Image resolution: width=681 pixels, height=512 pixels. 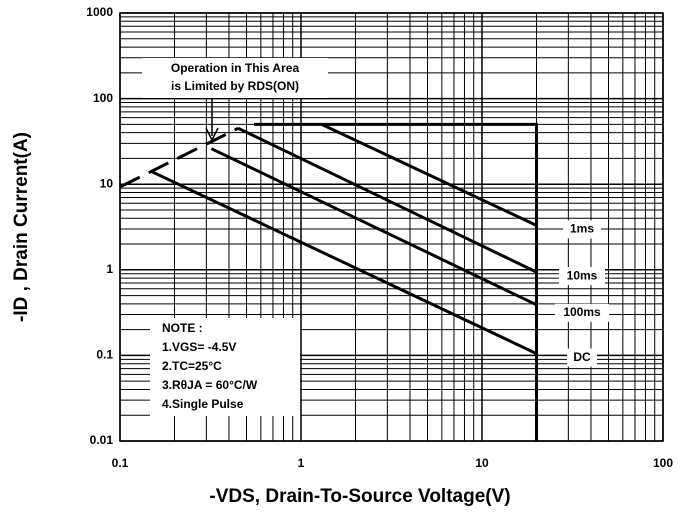 I want to click on series-label: DC, so click(x=582, y=357).